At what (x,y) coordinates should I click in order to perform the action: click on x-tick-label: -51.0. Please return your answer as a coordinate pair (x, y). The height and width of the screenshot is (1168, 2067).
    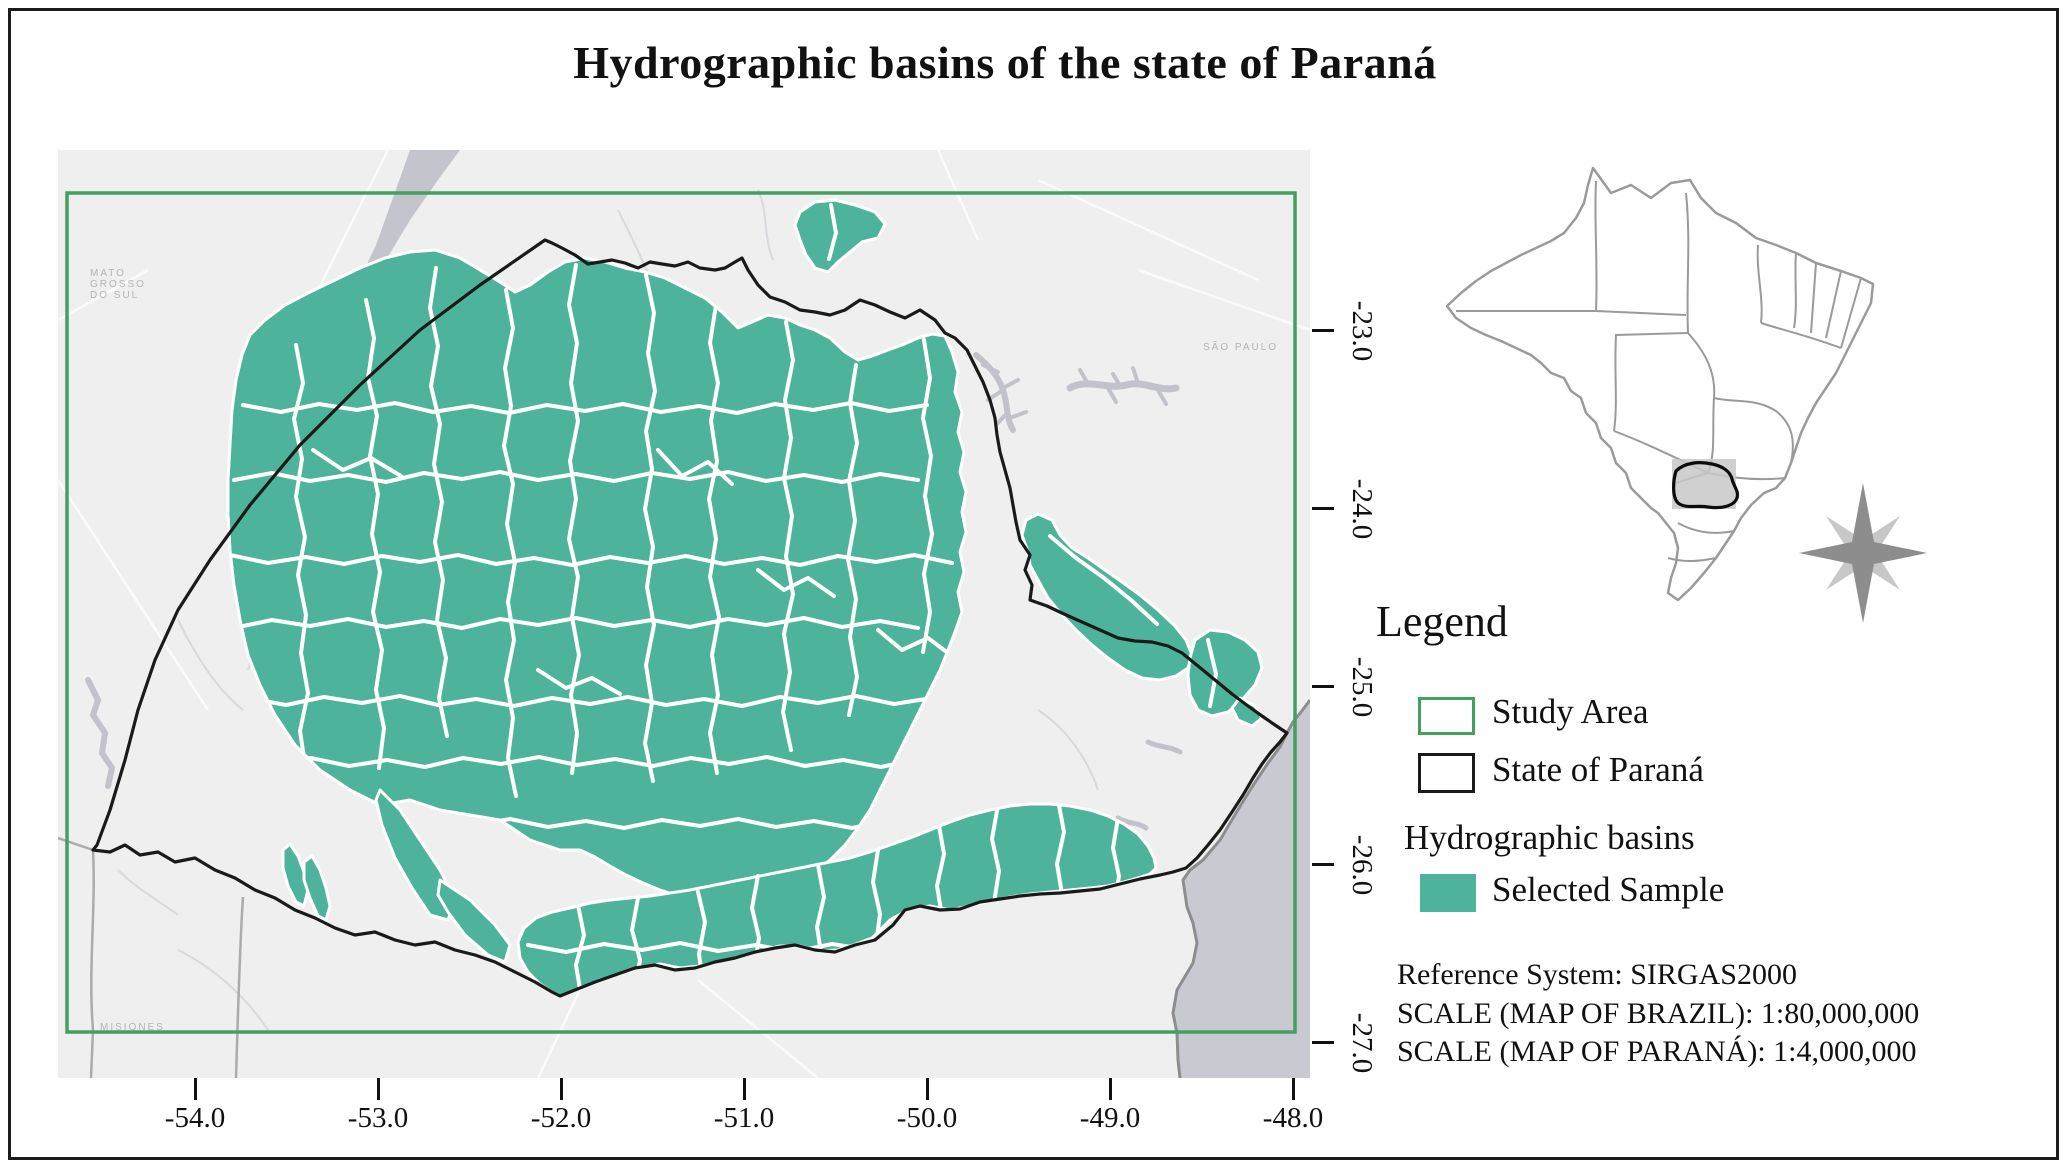
    Looking at the image, I should click on (744, 1118).